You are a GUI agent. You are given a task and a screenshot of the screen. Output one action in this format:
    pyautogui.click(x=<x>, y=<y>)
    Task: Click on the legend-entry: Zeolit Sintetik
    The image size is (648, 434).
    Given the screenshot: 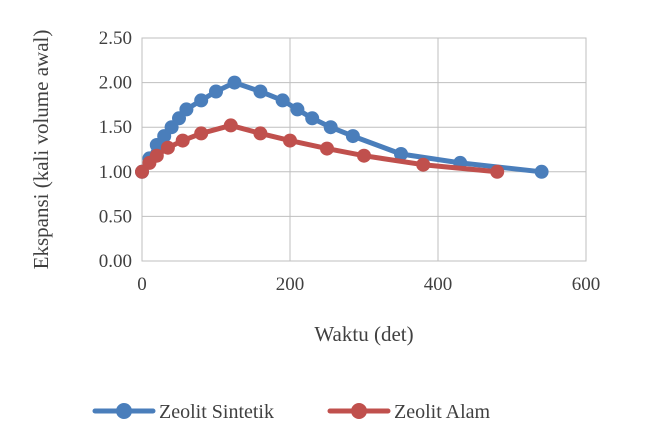 What is the action you would take?
    pyautogui.click(x=183, y=412)
    